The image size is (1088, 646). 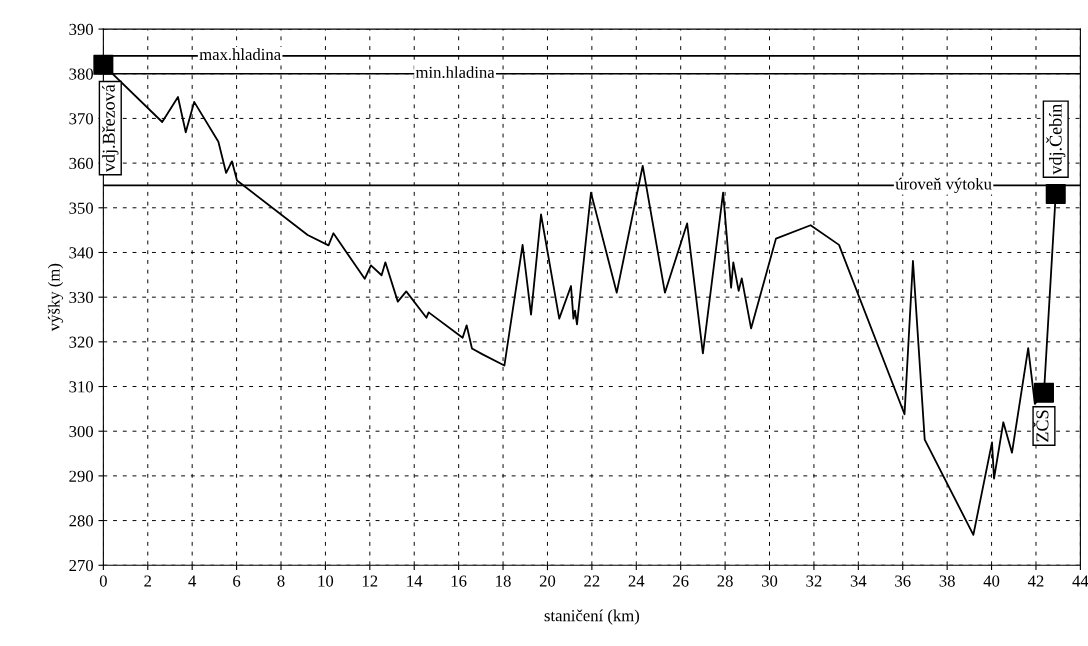 What do you see at coordinates (769, 581) in the screenshot?
I see `x-tick-label: 30` at bounding box center [769, 581].